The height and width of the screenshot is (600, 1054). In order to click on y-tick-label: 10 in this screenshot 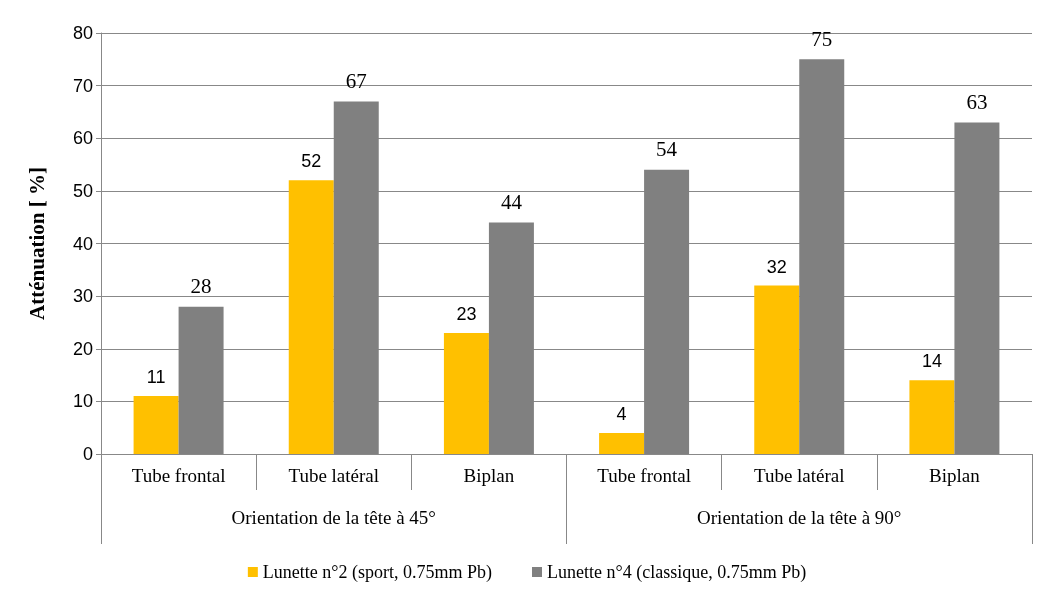, I will do `click(82, 401)`.